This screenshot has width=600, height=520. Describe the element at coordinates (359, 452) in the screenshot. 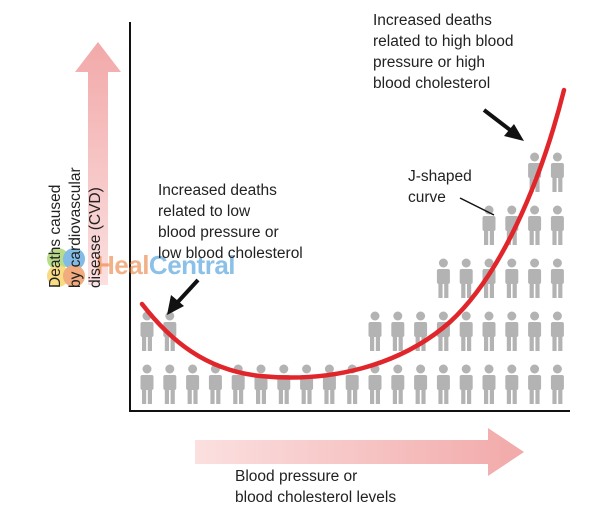

I see `x-direction-arrow` at that location.